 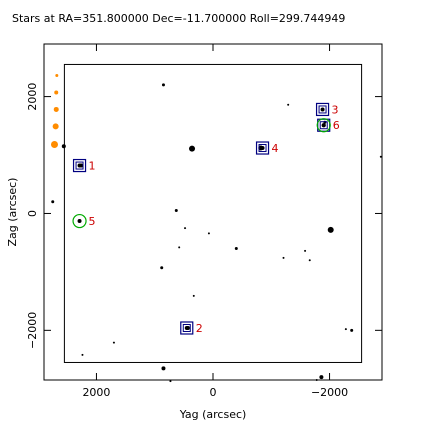 I want to click on star-index-label: 2, so click(x=199, y=328).